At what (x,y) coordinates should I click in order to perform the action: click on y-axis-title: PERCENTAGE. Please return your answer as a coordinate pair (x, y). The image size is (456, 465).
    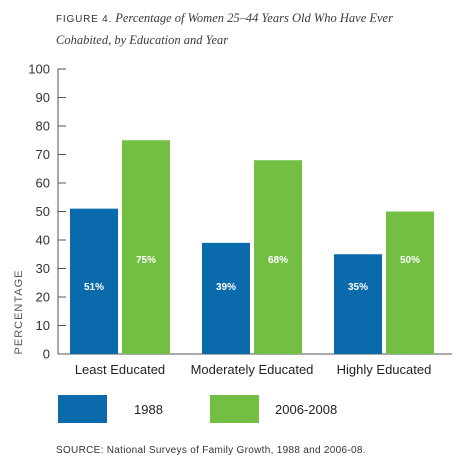
    Looking at the image, I should click on (19, 312).